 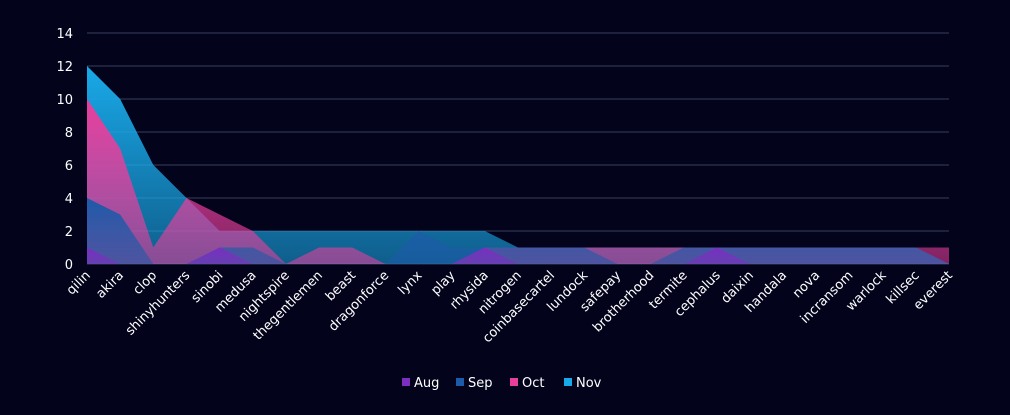 I want to click on legend-item-oct: Oct, so click(x=527, y=383).